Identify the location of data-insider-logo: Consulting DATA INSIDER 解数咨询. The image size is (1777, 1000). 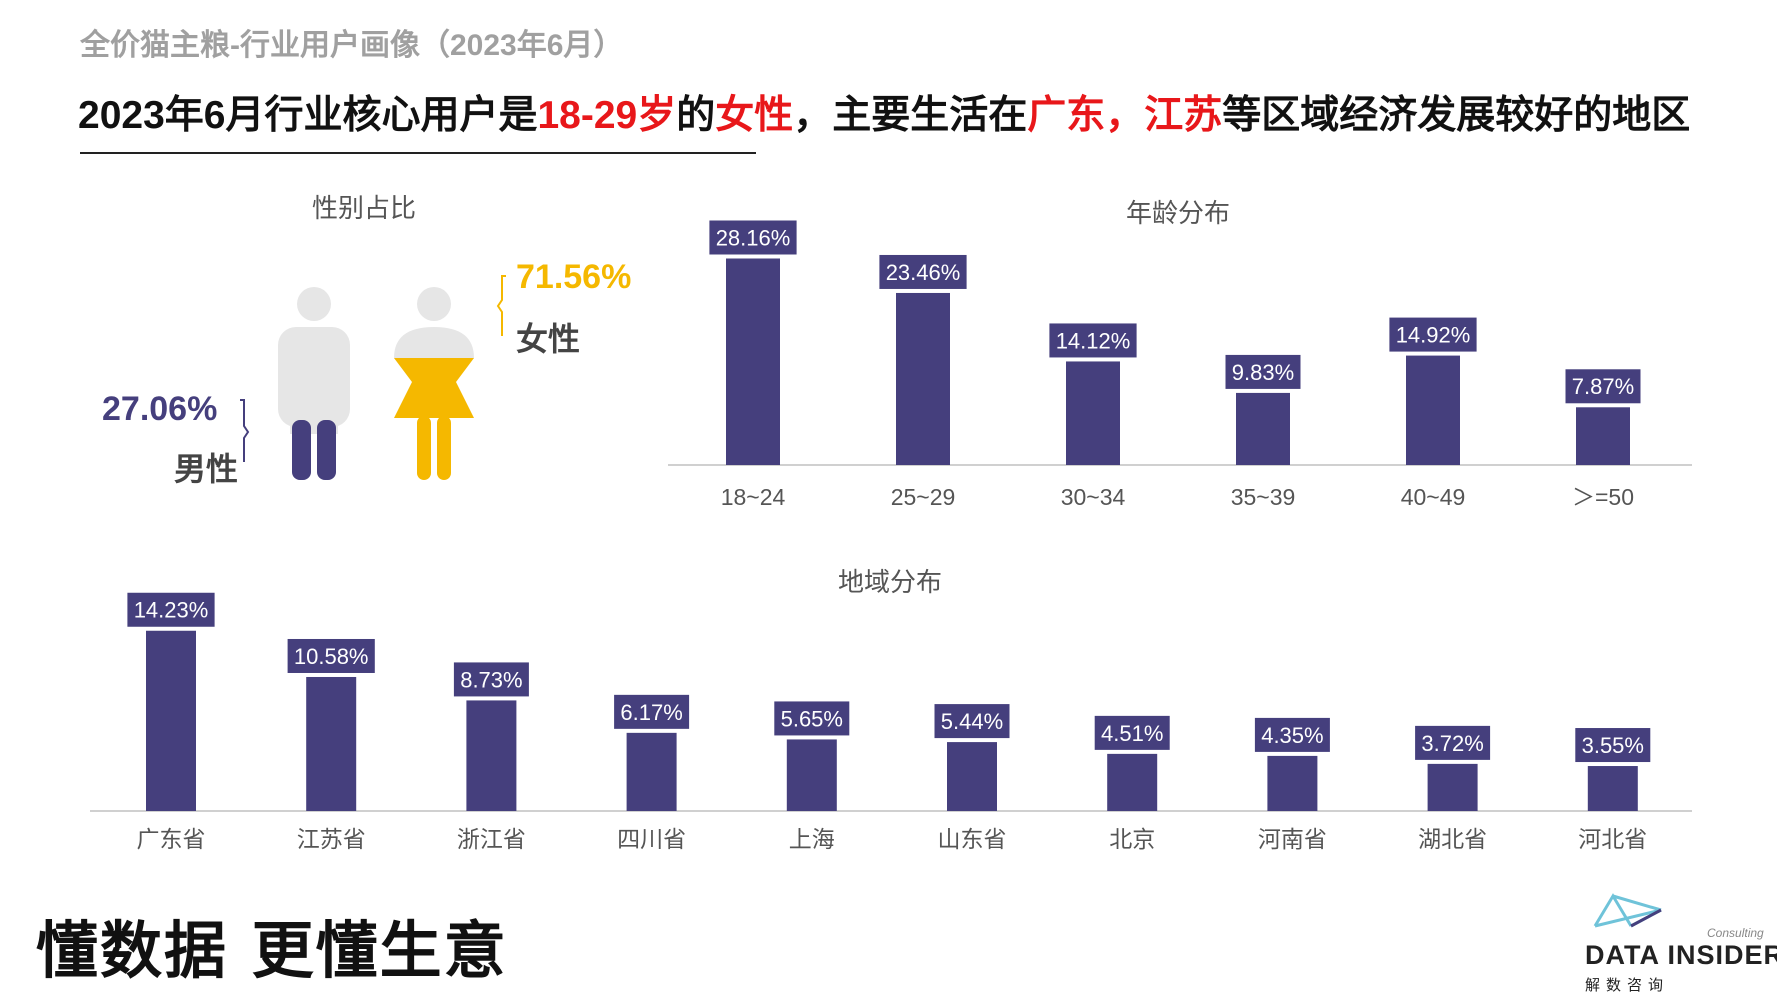
(1681, 943).